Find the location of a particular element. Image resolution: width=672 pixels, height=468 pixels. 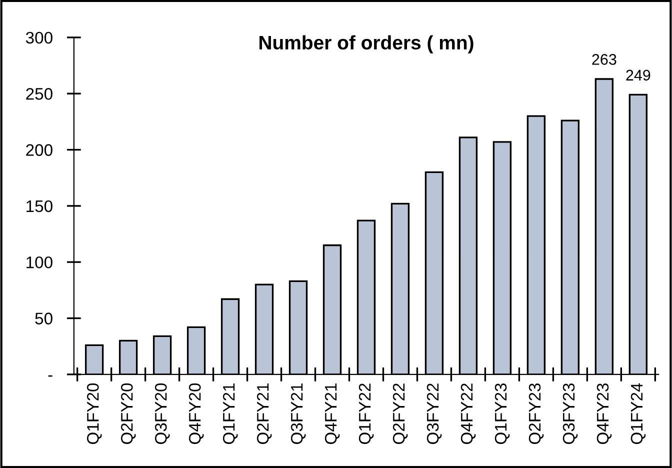

data-label: 249 is located at coordinates (638, 75).